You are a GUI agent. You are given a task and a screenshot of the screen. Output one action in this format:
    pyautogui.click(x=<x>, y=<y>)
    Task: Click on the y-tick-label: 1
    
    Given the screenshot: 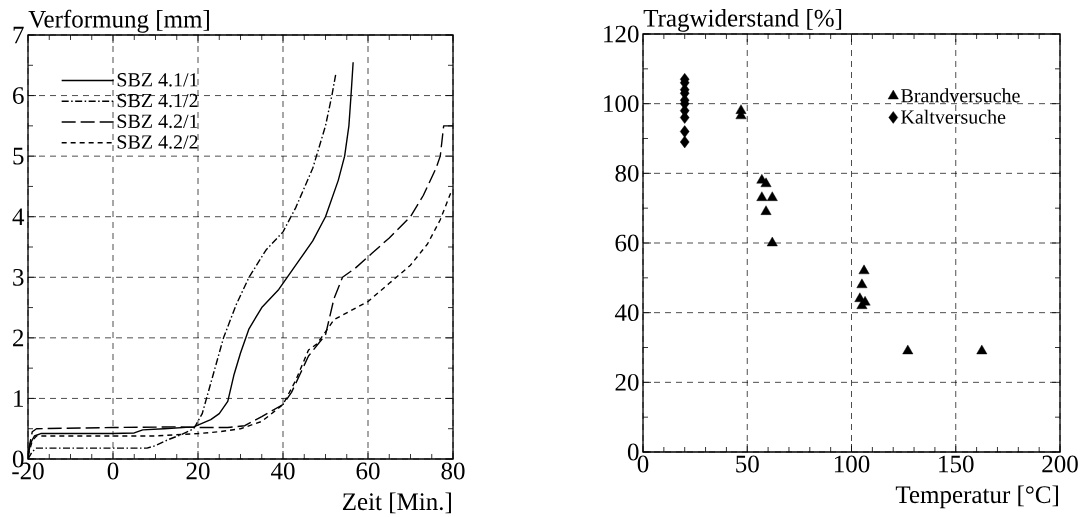 What is the action you would take?
    pyautogui.click(x=18, y=398)
    